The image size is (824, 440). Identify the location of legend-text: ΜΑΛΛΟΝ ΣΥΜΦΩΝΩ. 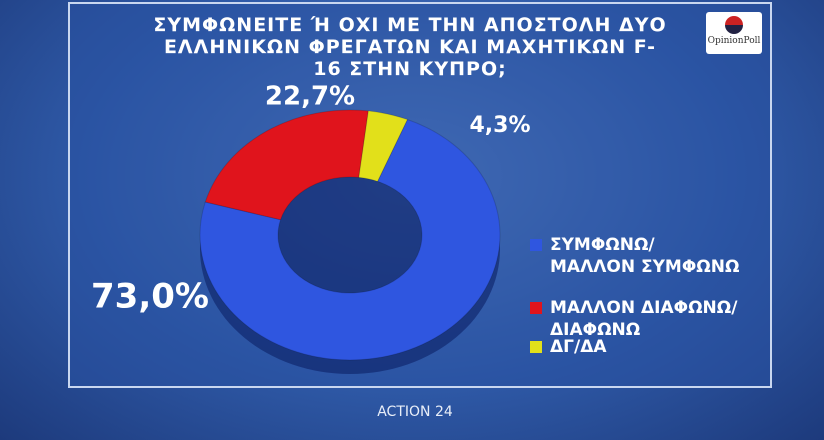
(644, 267).